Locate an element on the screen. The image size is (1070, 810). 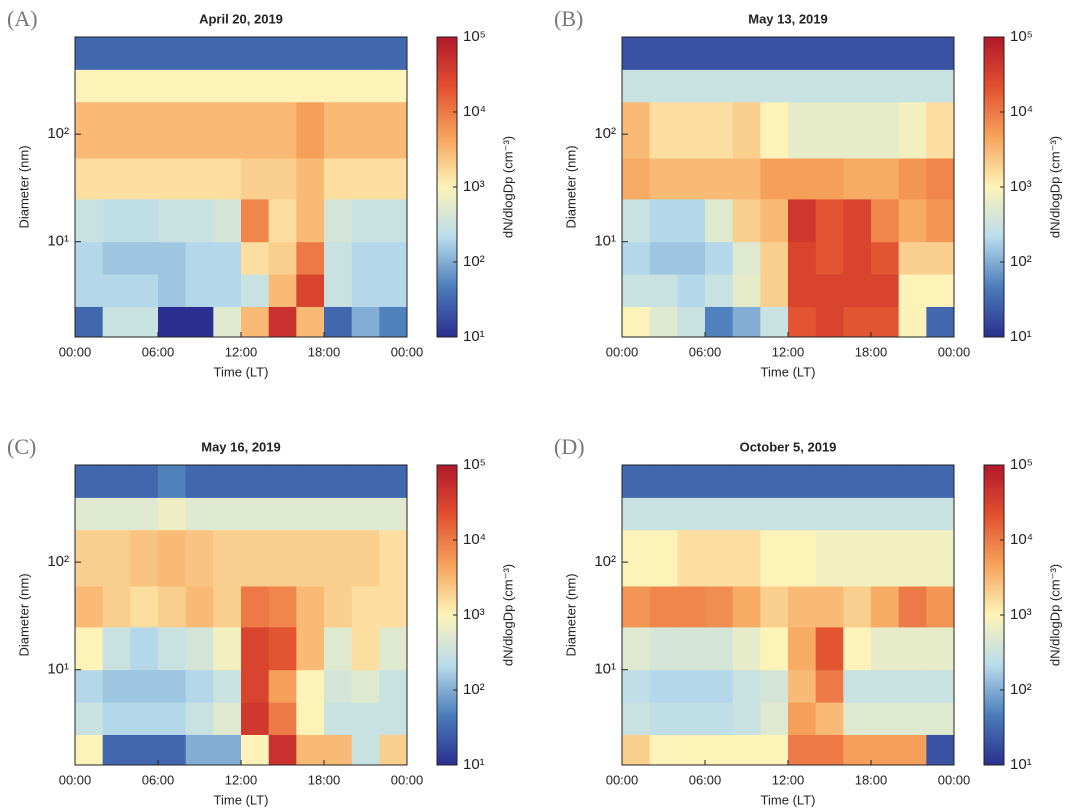
colorbar-label: dN/dlogDp (cm⁻³) is located at coordinates (507, 615).